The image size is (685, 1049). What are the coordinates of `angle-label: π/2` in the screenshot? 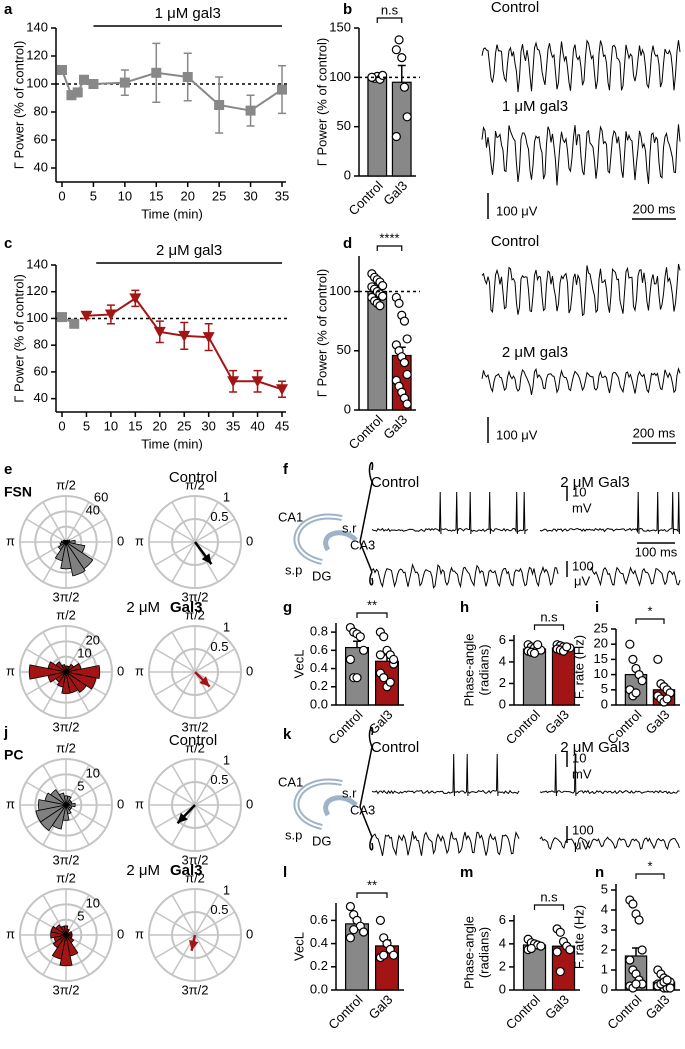 It's located at (66, 877).